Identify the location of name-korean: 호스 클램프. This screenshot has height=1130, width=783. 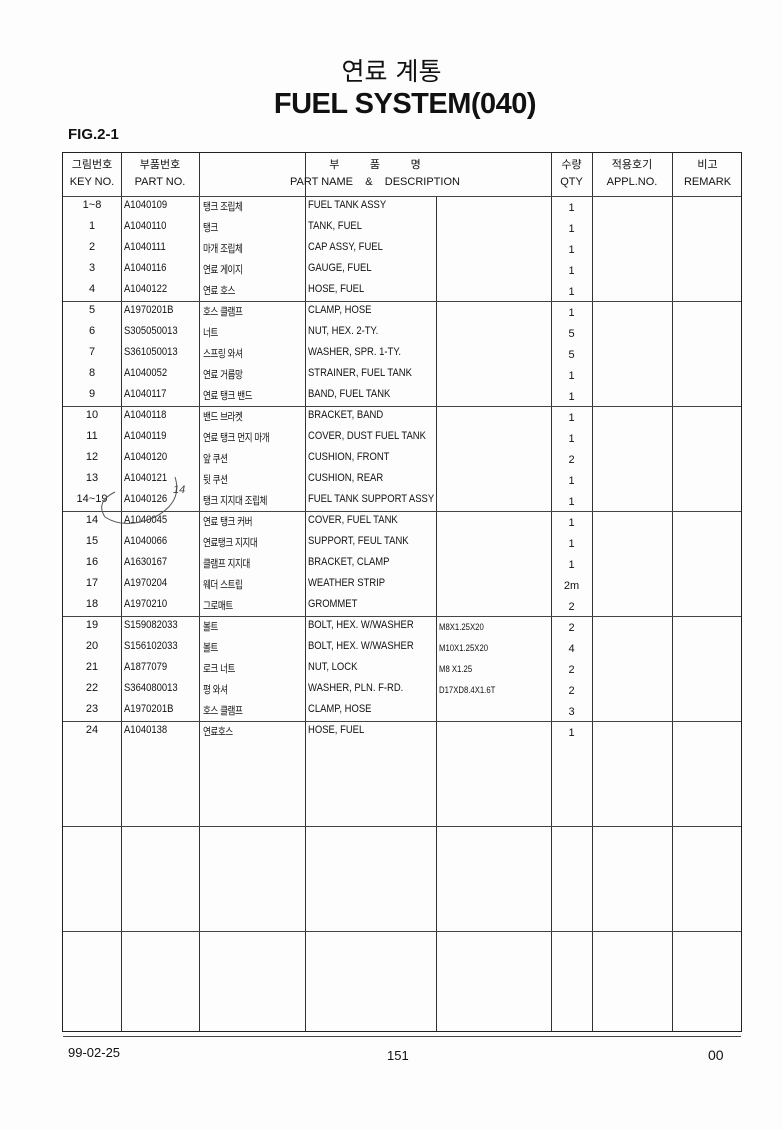
(223, 711).